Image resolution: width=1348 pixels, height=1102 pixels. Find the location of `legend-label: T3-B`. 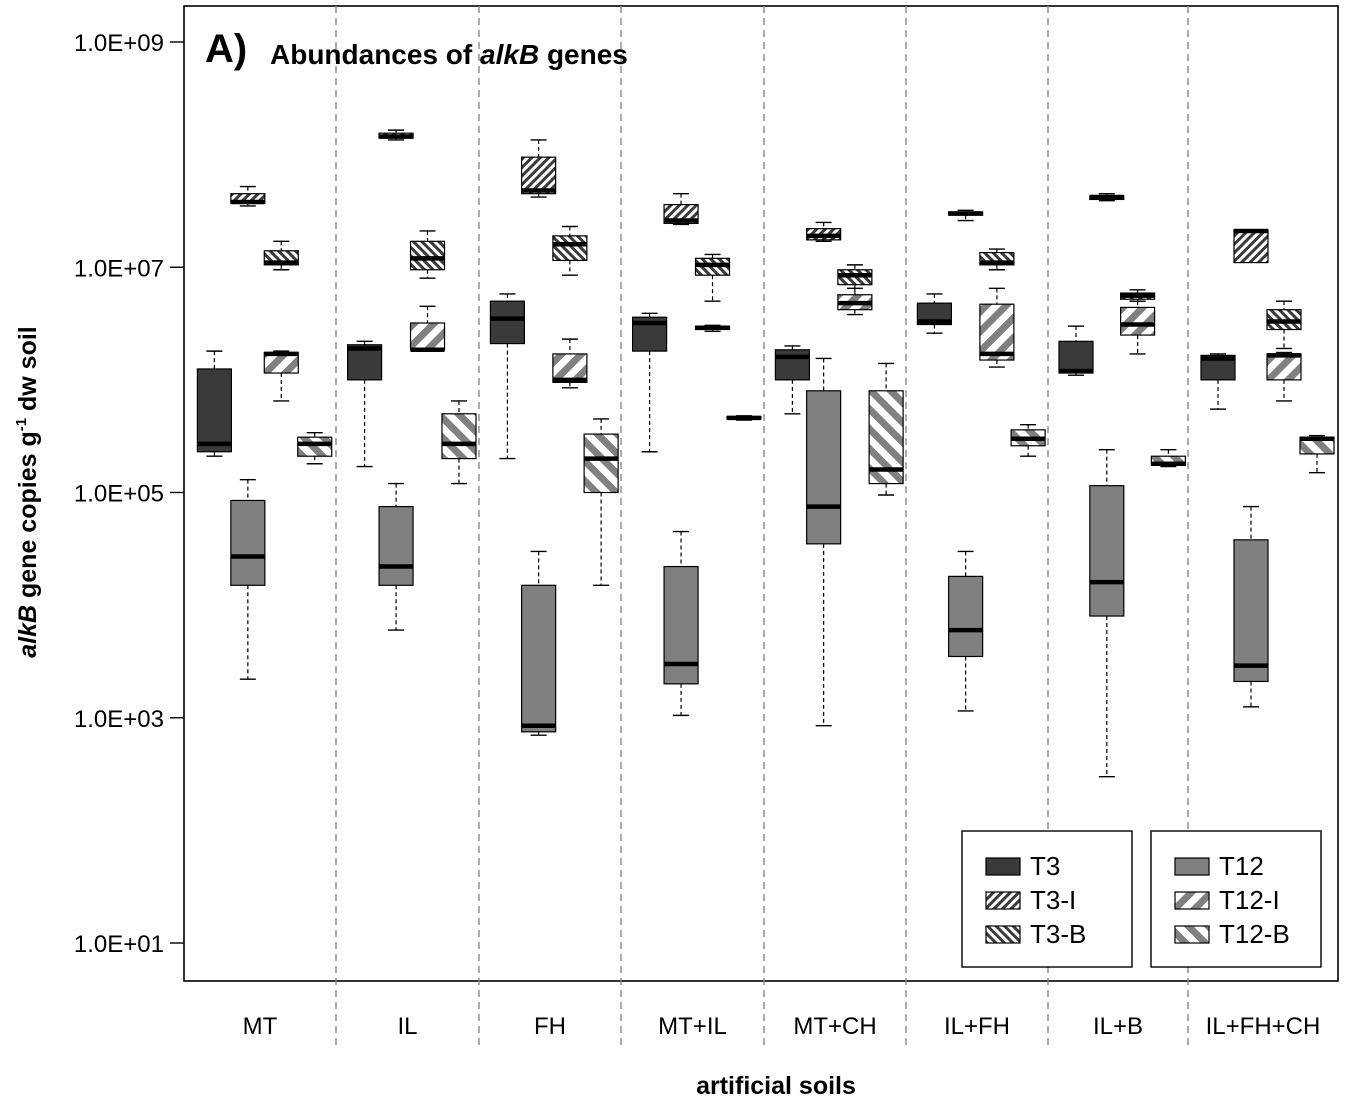

legend-label: T3-B is located at coordinates (1058, 934).